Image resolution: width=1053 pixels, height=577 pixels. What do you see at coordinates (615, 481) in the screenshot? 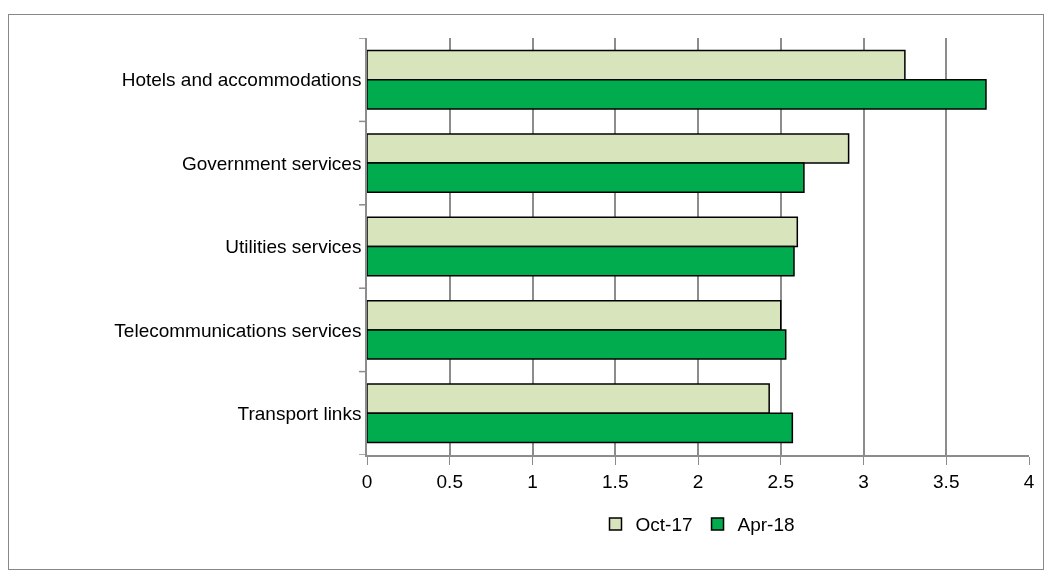
I see `x-tick-label: 1.5` at bounding box center [615, 481].